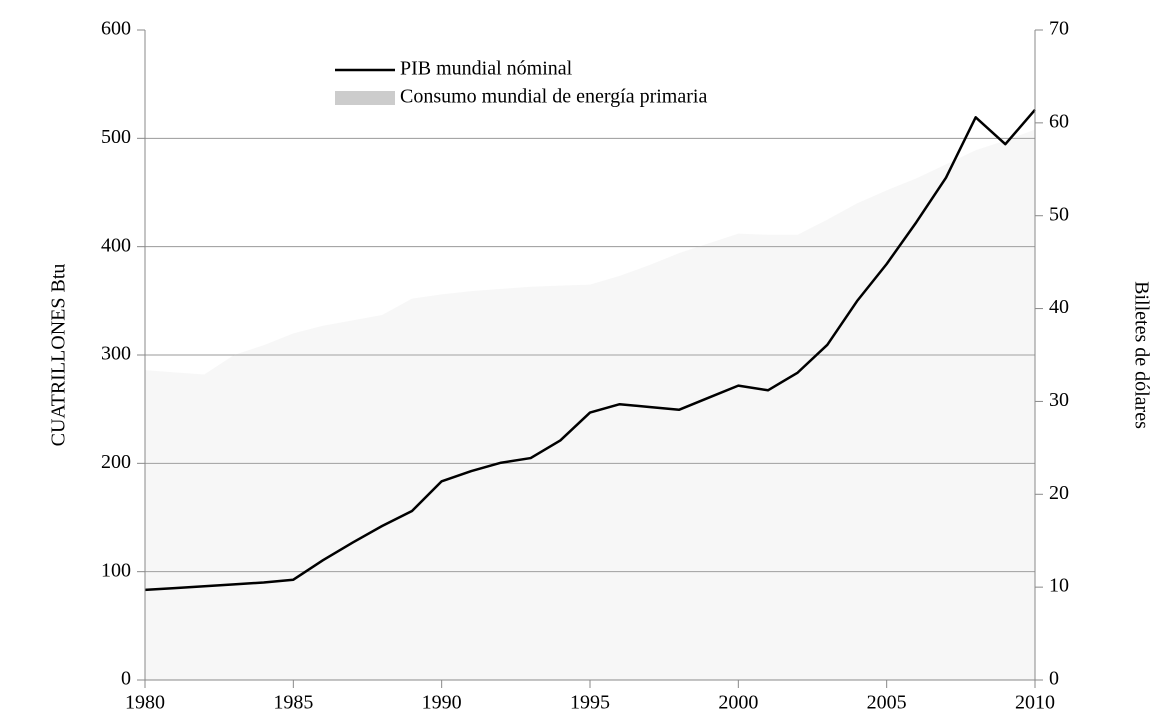 The width and height of the screenshot is (1159, 722). I want to click on y-tick-label: 300, so click(116, 354).